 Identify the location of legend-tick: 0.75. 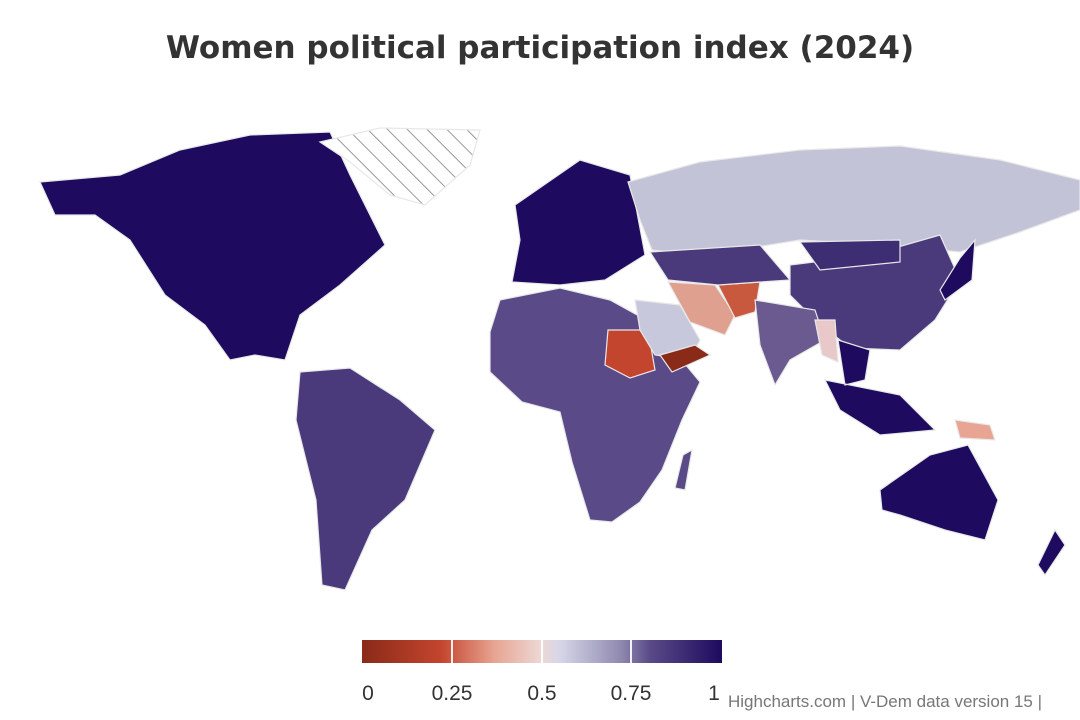
(631, 693).